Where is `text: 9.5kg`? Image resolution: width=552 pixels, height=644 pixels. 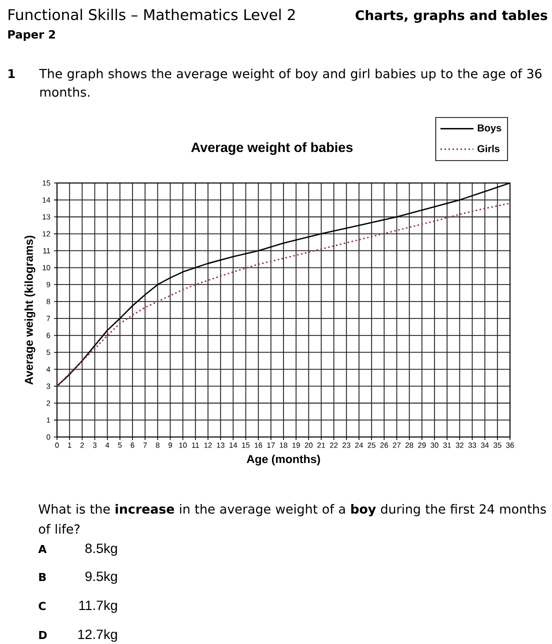
text: 9.5kg is located at coordinates (101, 577).